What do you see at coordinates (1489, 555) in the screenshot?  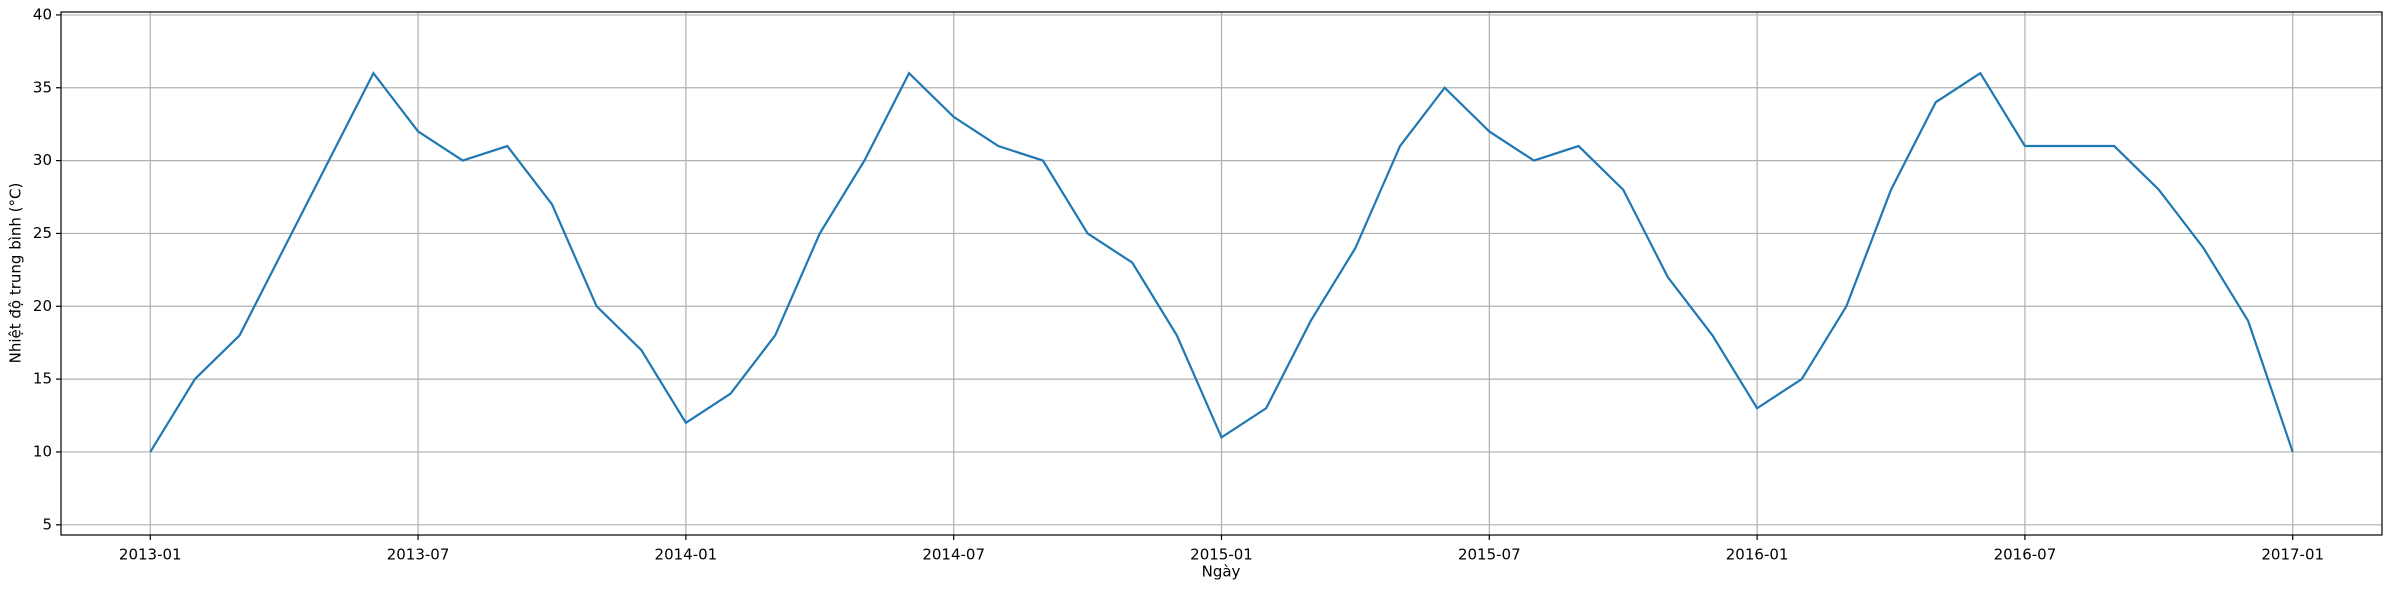 I see `x-tick-label: 2015-07` at bounding box center [1489, 555].